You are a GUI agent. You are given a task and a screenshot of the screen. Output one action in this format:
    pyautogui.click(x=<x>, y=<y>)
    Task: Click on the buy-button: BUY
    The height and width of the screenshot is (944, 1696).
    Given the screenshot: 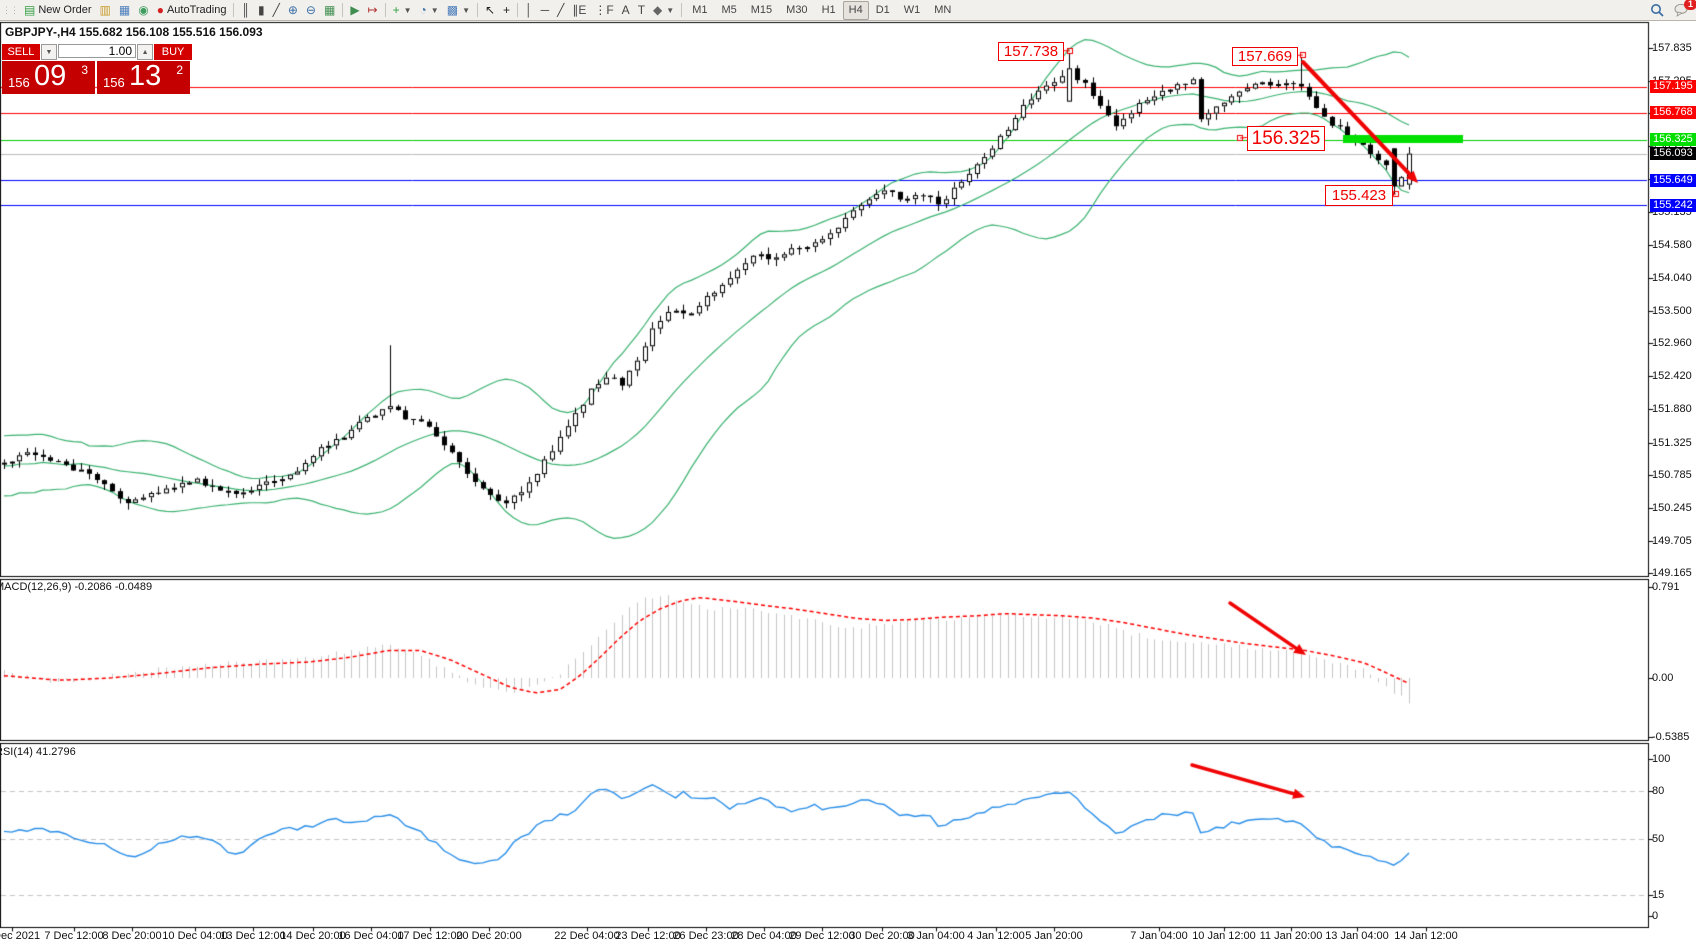 What is the action you would take?
    pyautogui.click(x=173, y=52)
    